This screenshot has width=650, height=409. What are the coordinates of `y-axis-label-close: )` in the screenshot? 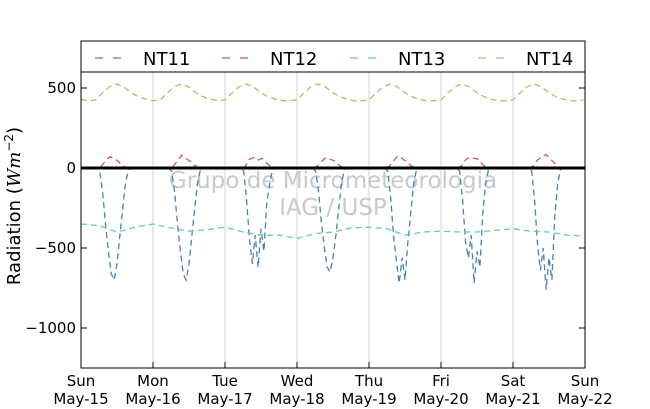 It's located at (14, 130).